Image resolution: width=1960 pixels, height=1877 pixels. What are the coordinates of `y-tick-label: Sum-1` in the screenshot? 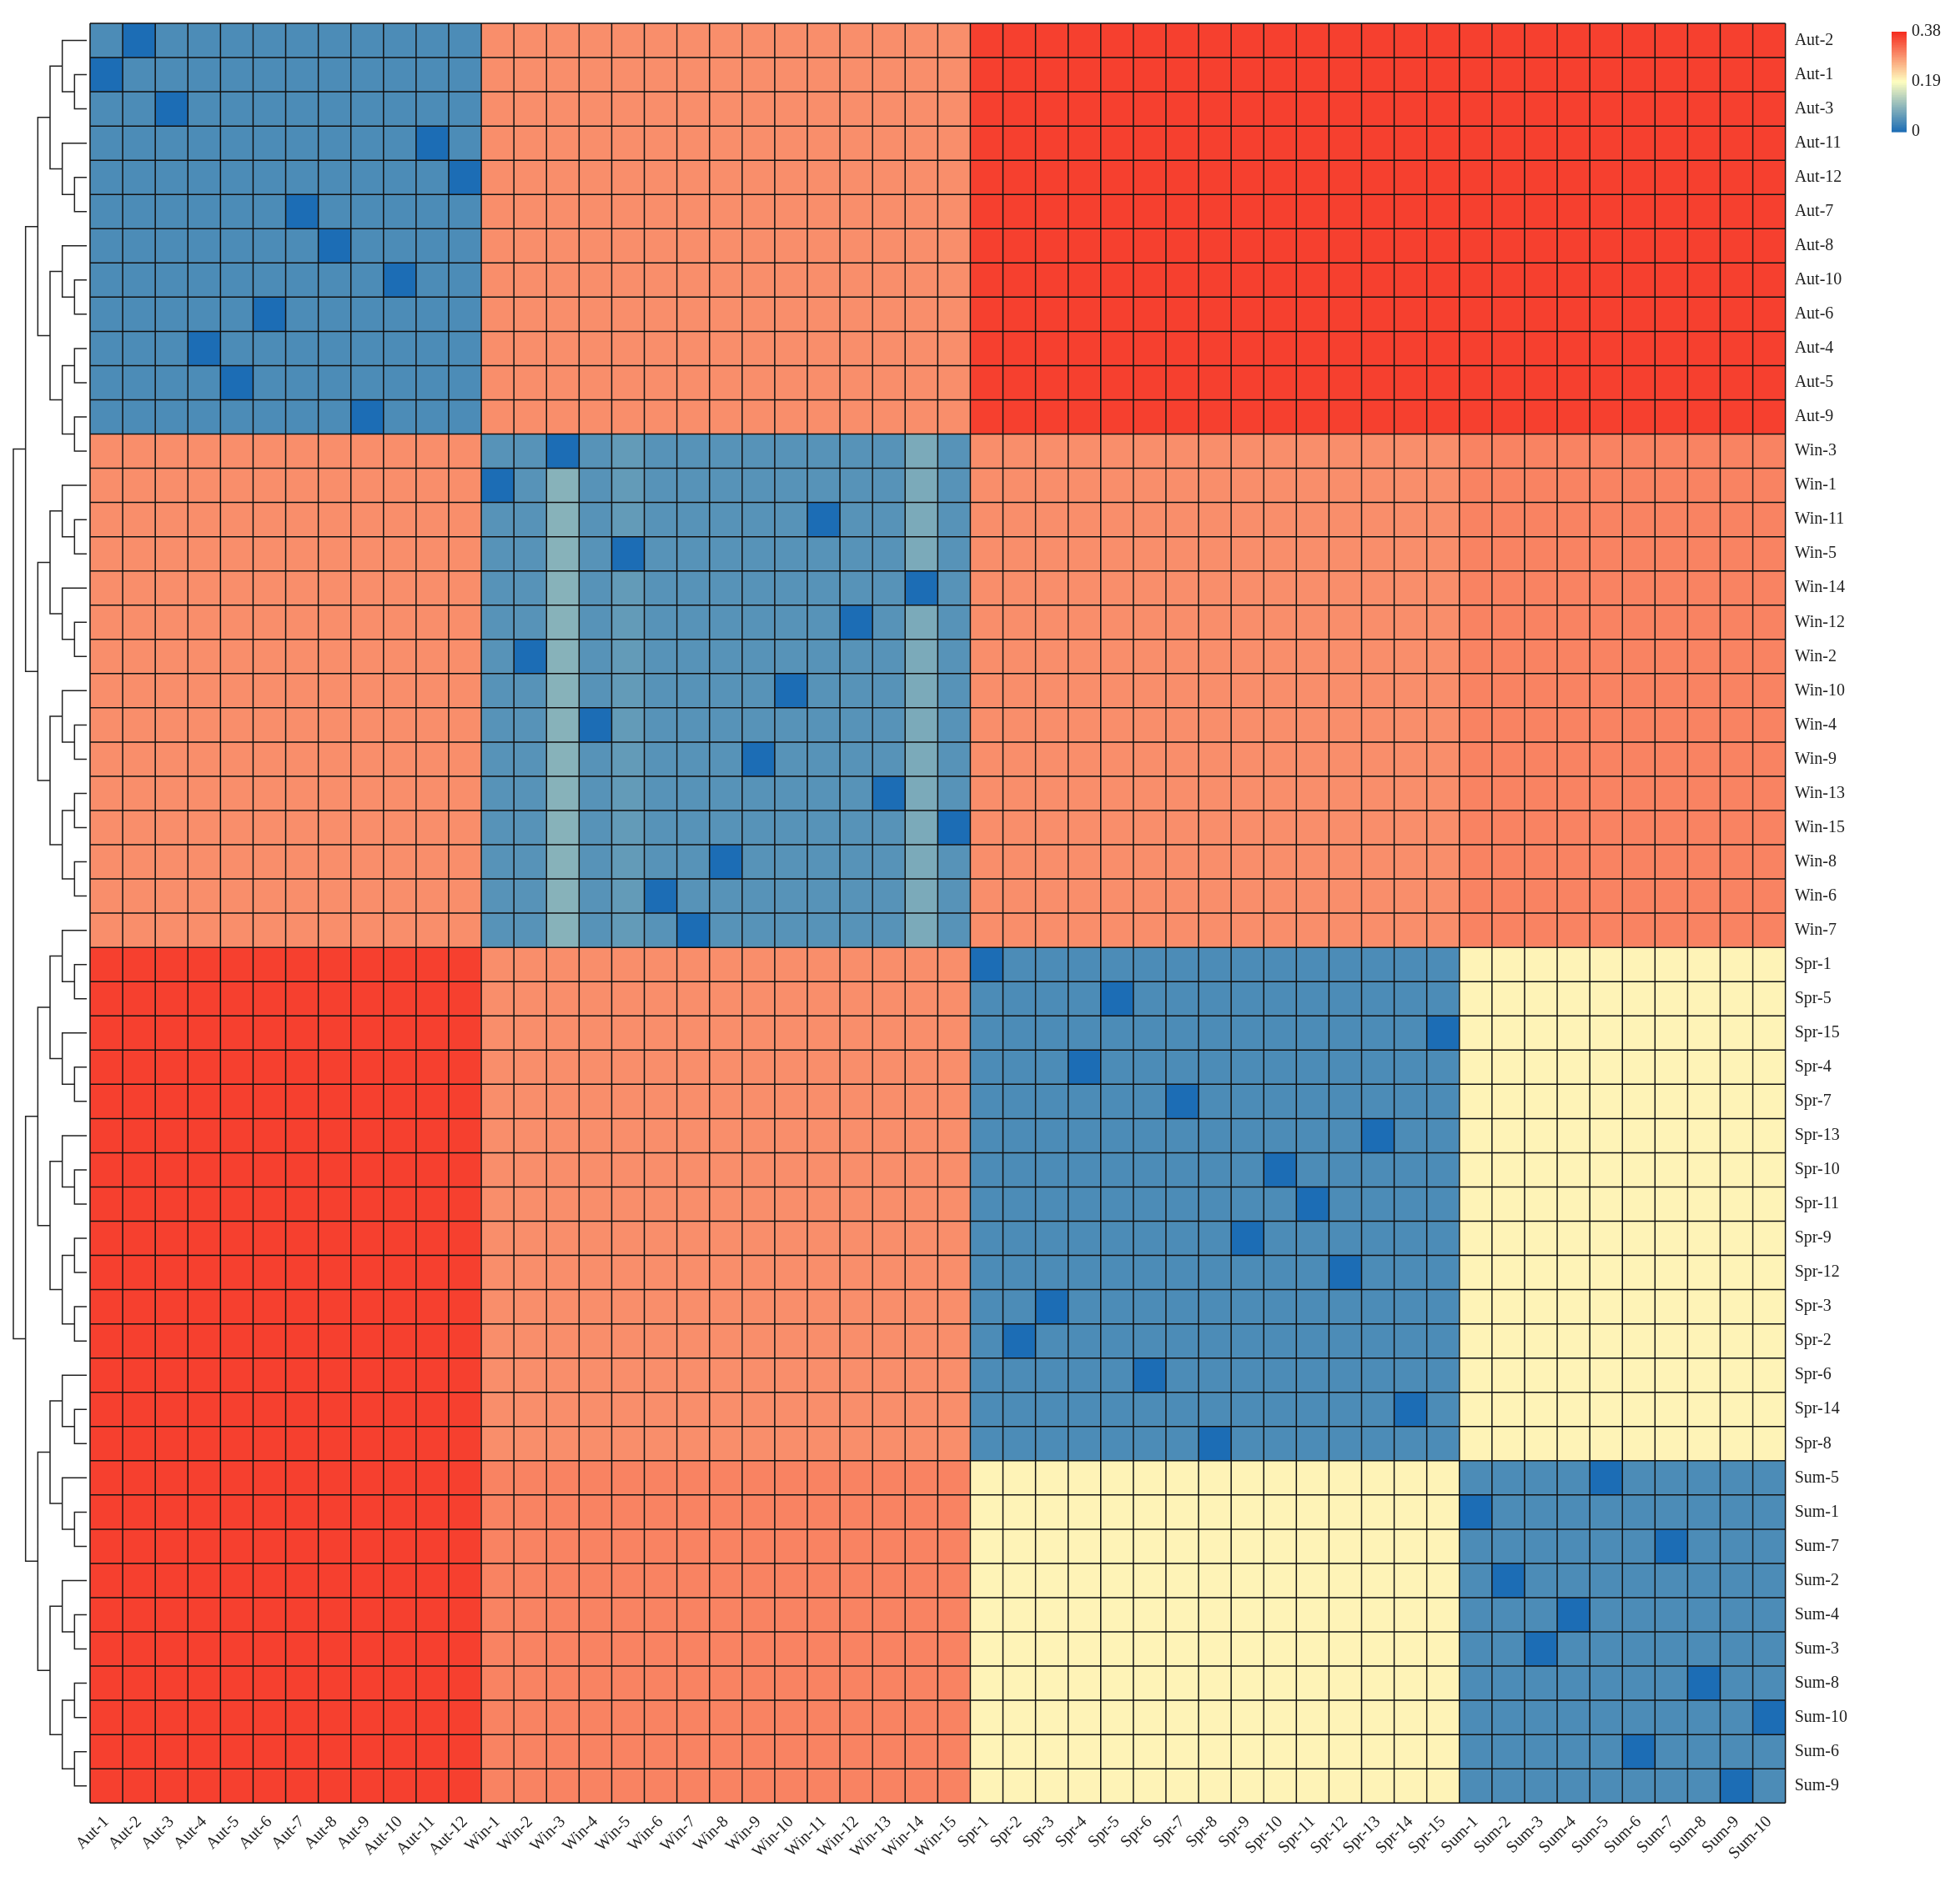 It's located at (1817, 1510).